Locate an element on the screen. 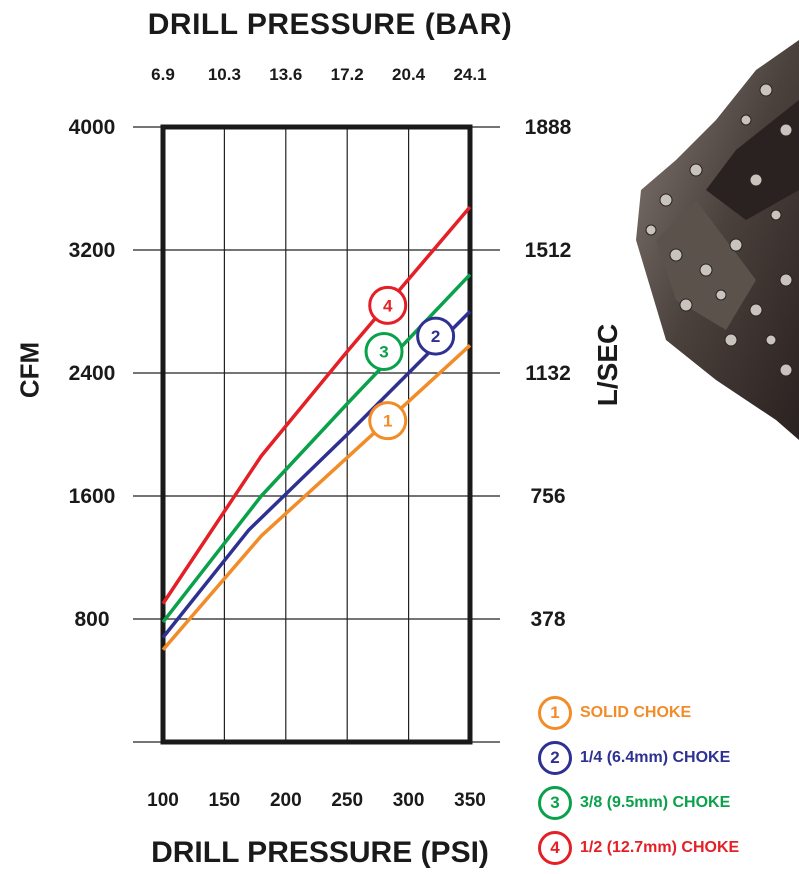 The image size is (799, 874). x-tick-label: 150 is located at coordinates (225, 800).